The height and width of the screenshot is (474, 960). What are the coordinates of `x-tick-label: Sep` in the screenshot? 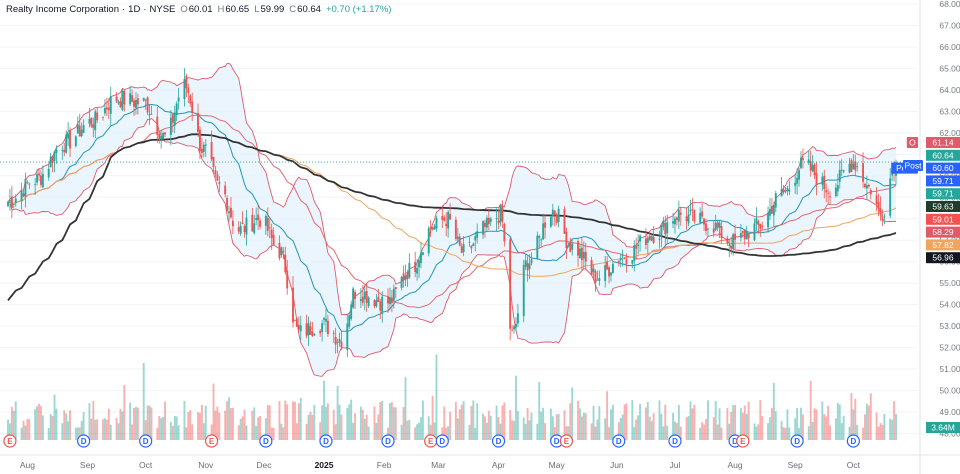 It's located at (795, 465).